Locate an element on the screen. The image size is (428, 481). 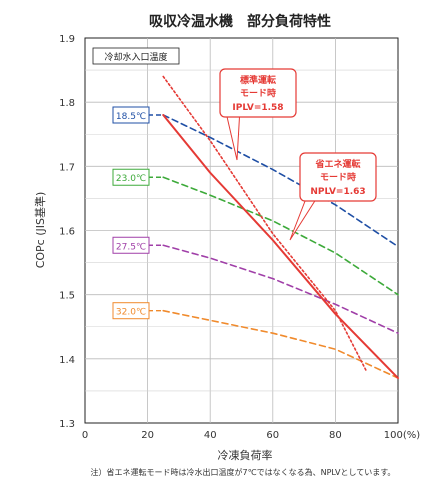
series-label-text: 27.5℃ is located at coordinates (131, 247).